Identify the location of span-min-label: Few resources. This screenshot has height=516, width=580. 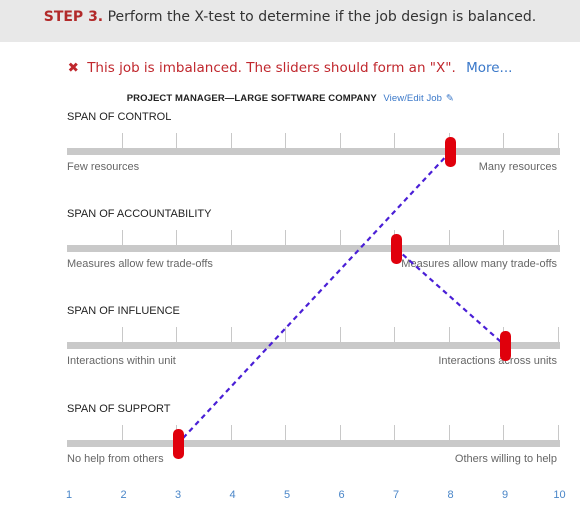
(103, 167).